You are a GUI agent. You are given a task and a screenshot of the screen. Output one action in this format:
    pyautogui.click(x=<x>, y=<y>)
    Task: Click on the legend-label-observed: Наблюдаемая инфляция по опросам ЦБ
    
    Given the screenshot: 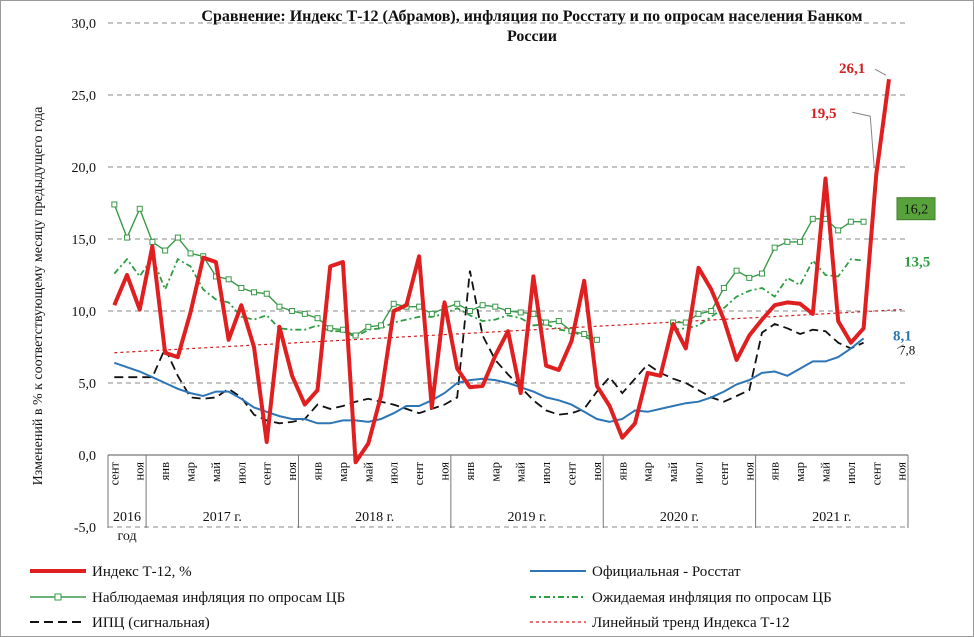 What is the action you would take?
    pyautogui.click(x=218, y=598)
    